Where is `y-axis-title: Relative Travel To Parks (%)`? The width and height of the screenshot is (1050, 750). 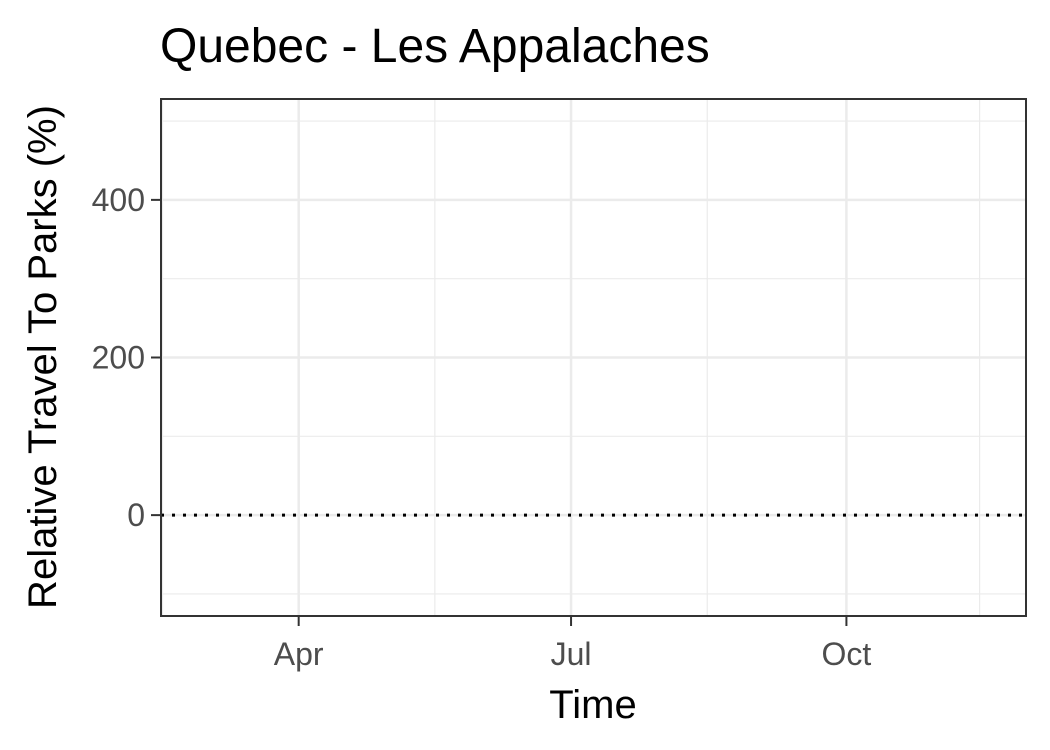
y-axis-title: Relative Travel To Parks (%) is located at coordinates (43, 357).